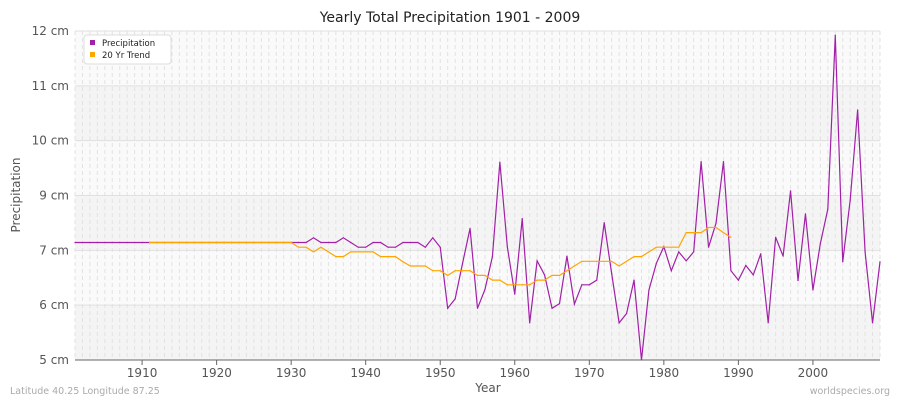 This screenshot has height=400, width=900. I want to click on legend-swatch-precipitation, so click(92, 42).